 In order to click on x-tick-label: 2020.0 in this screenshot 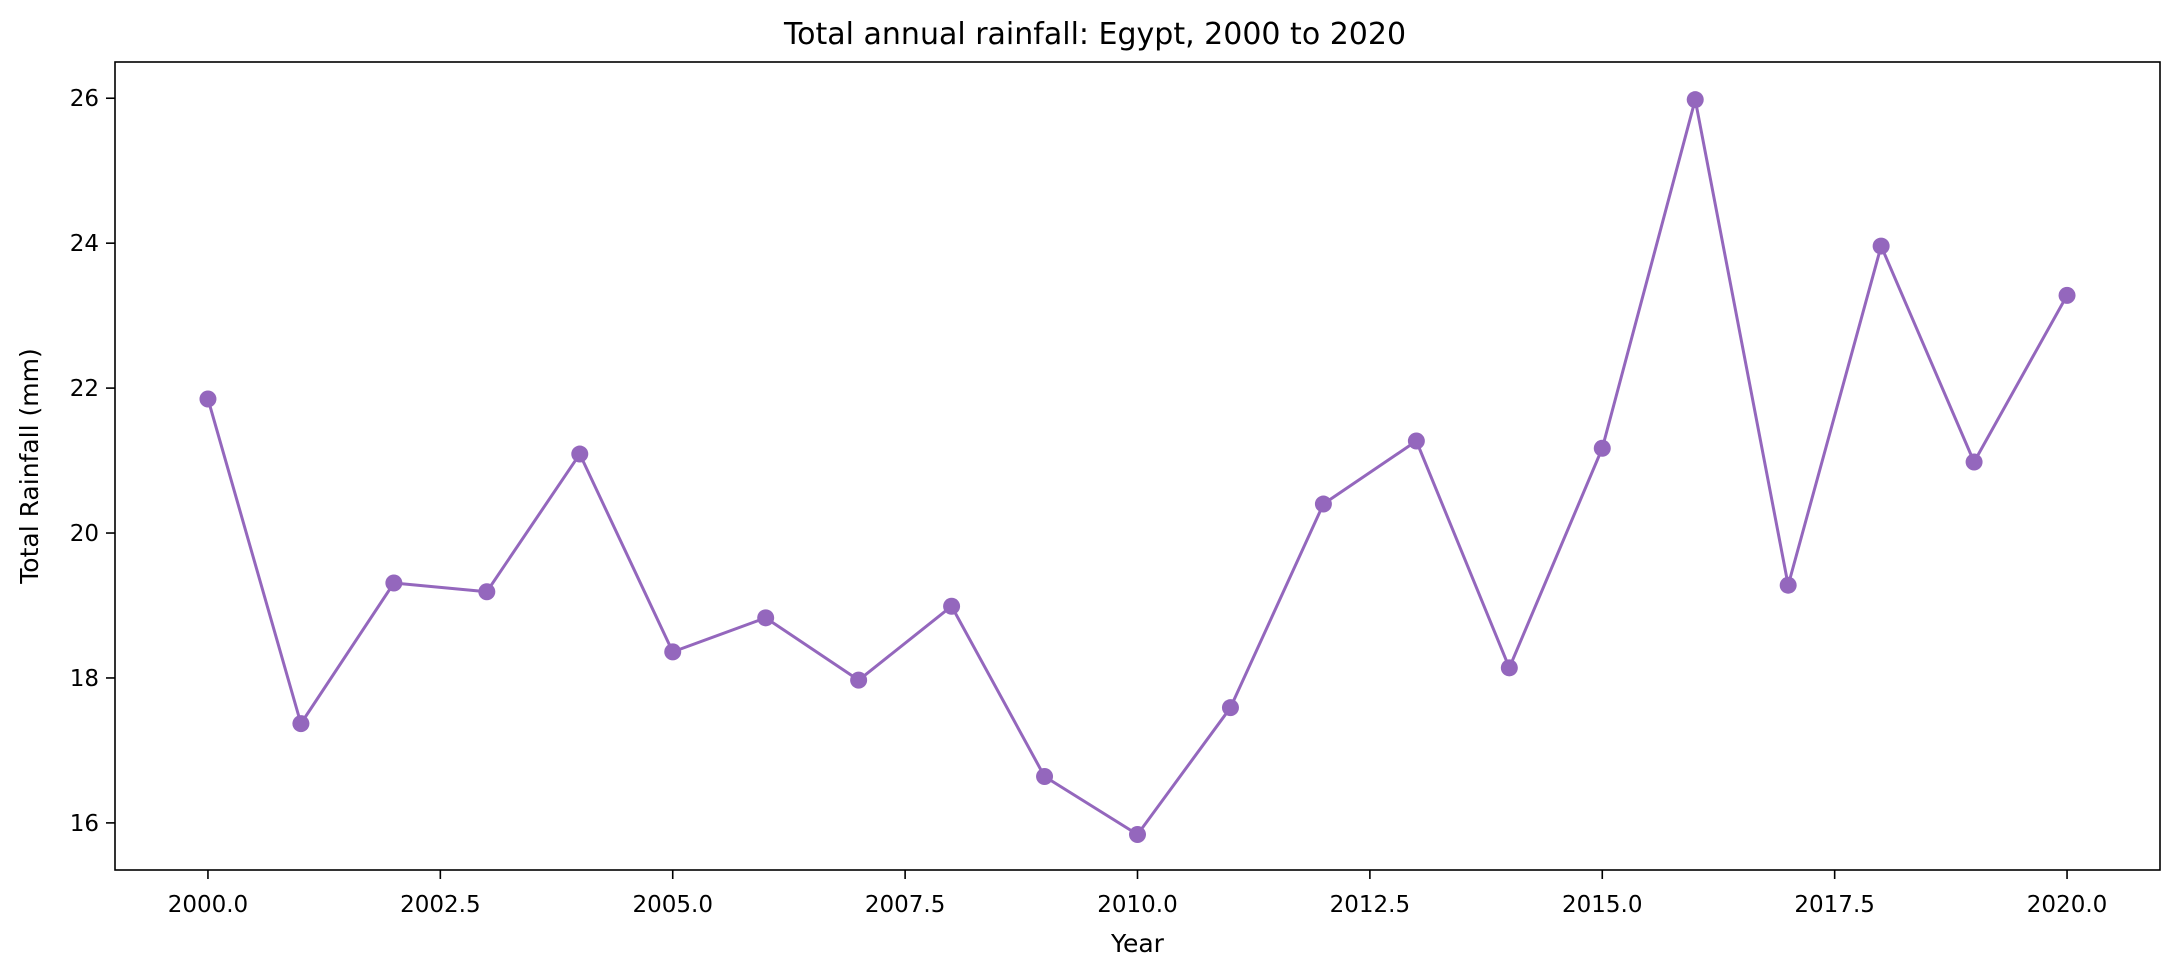, I will do `click(2067, 905)`.